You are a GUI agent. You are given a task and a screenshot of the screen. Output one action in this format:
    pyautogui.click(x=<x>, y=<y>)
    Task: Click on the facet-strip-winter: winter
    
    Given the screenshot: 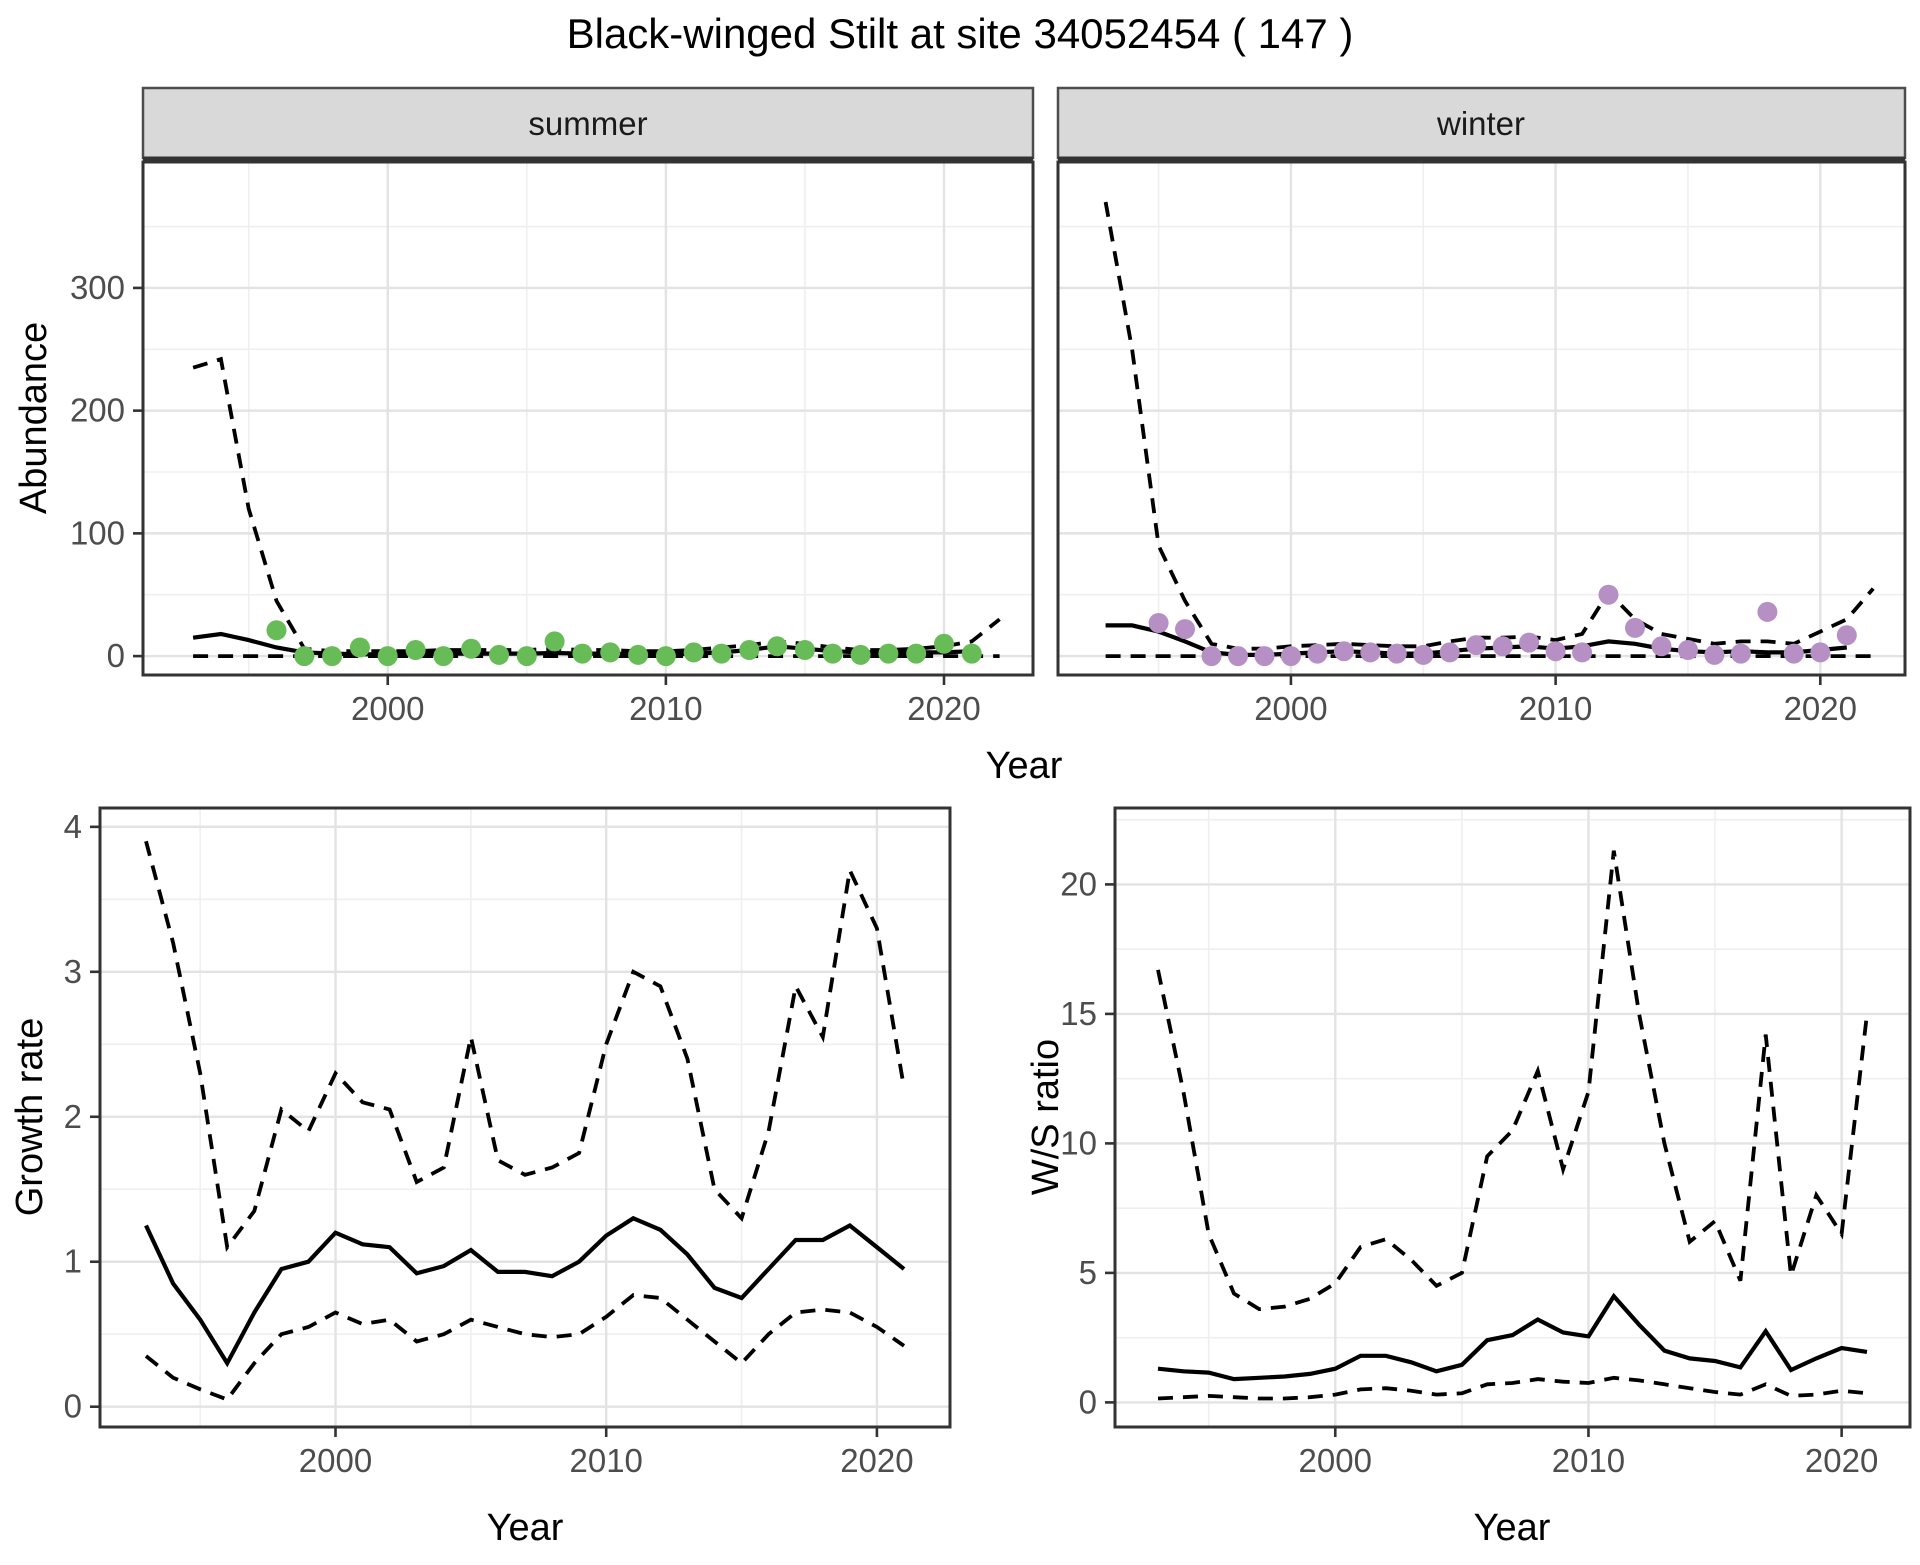 What is the action you would take?
    pyautogui.click(x=1481, y=124)
    